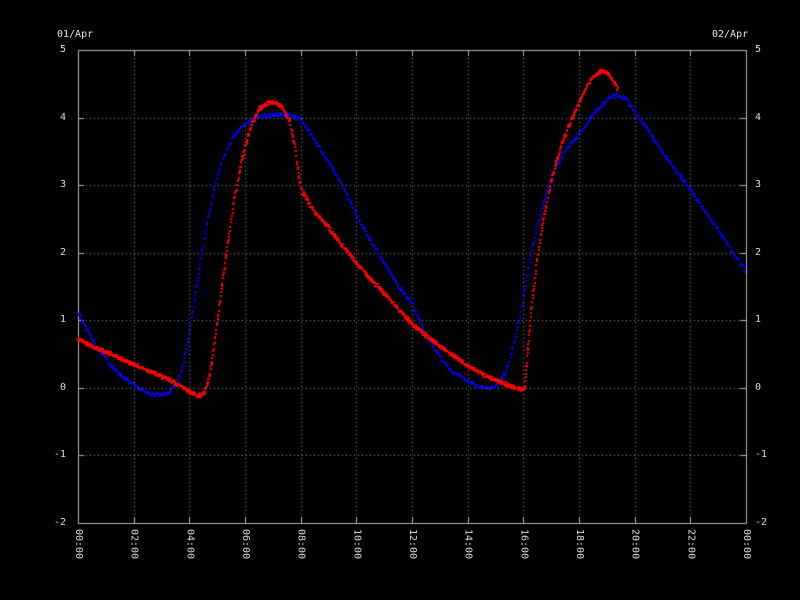 Image resolution: width=800 pixels, height=600 pixels. I want to click on x-axis-tick-label: 22:00, so click(691, 544).